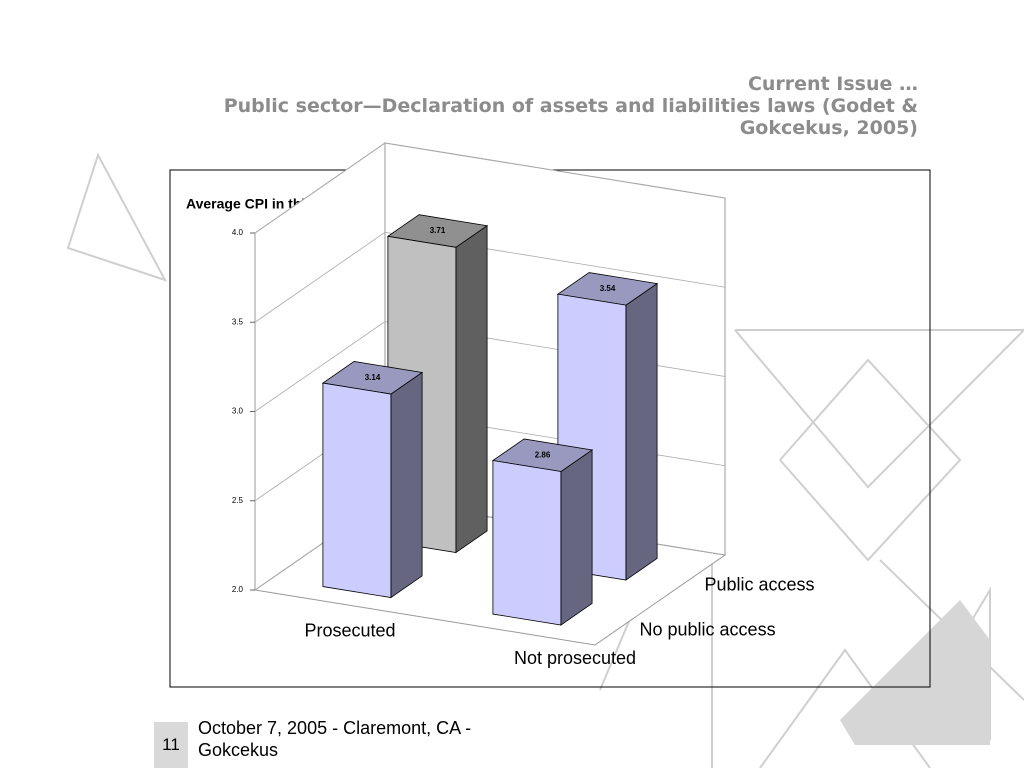 The width and height of the screenshot is (1024, 768). What do you see at coordinates (238, 589) in the screenshot?
I see `y-tick-label: 2.0` at bounding box center [238, 589].